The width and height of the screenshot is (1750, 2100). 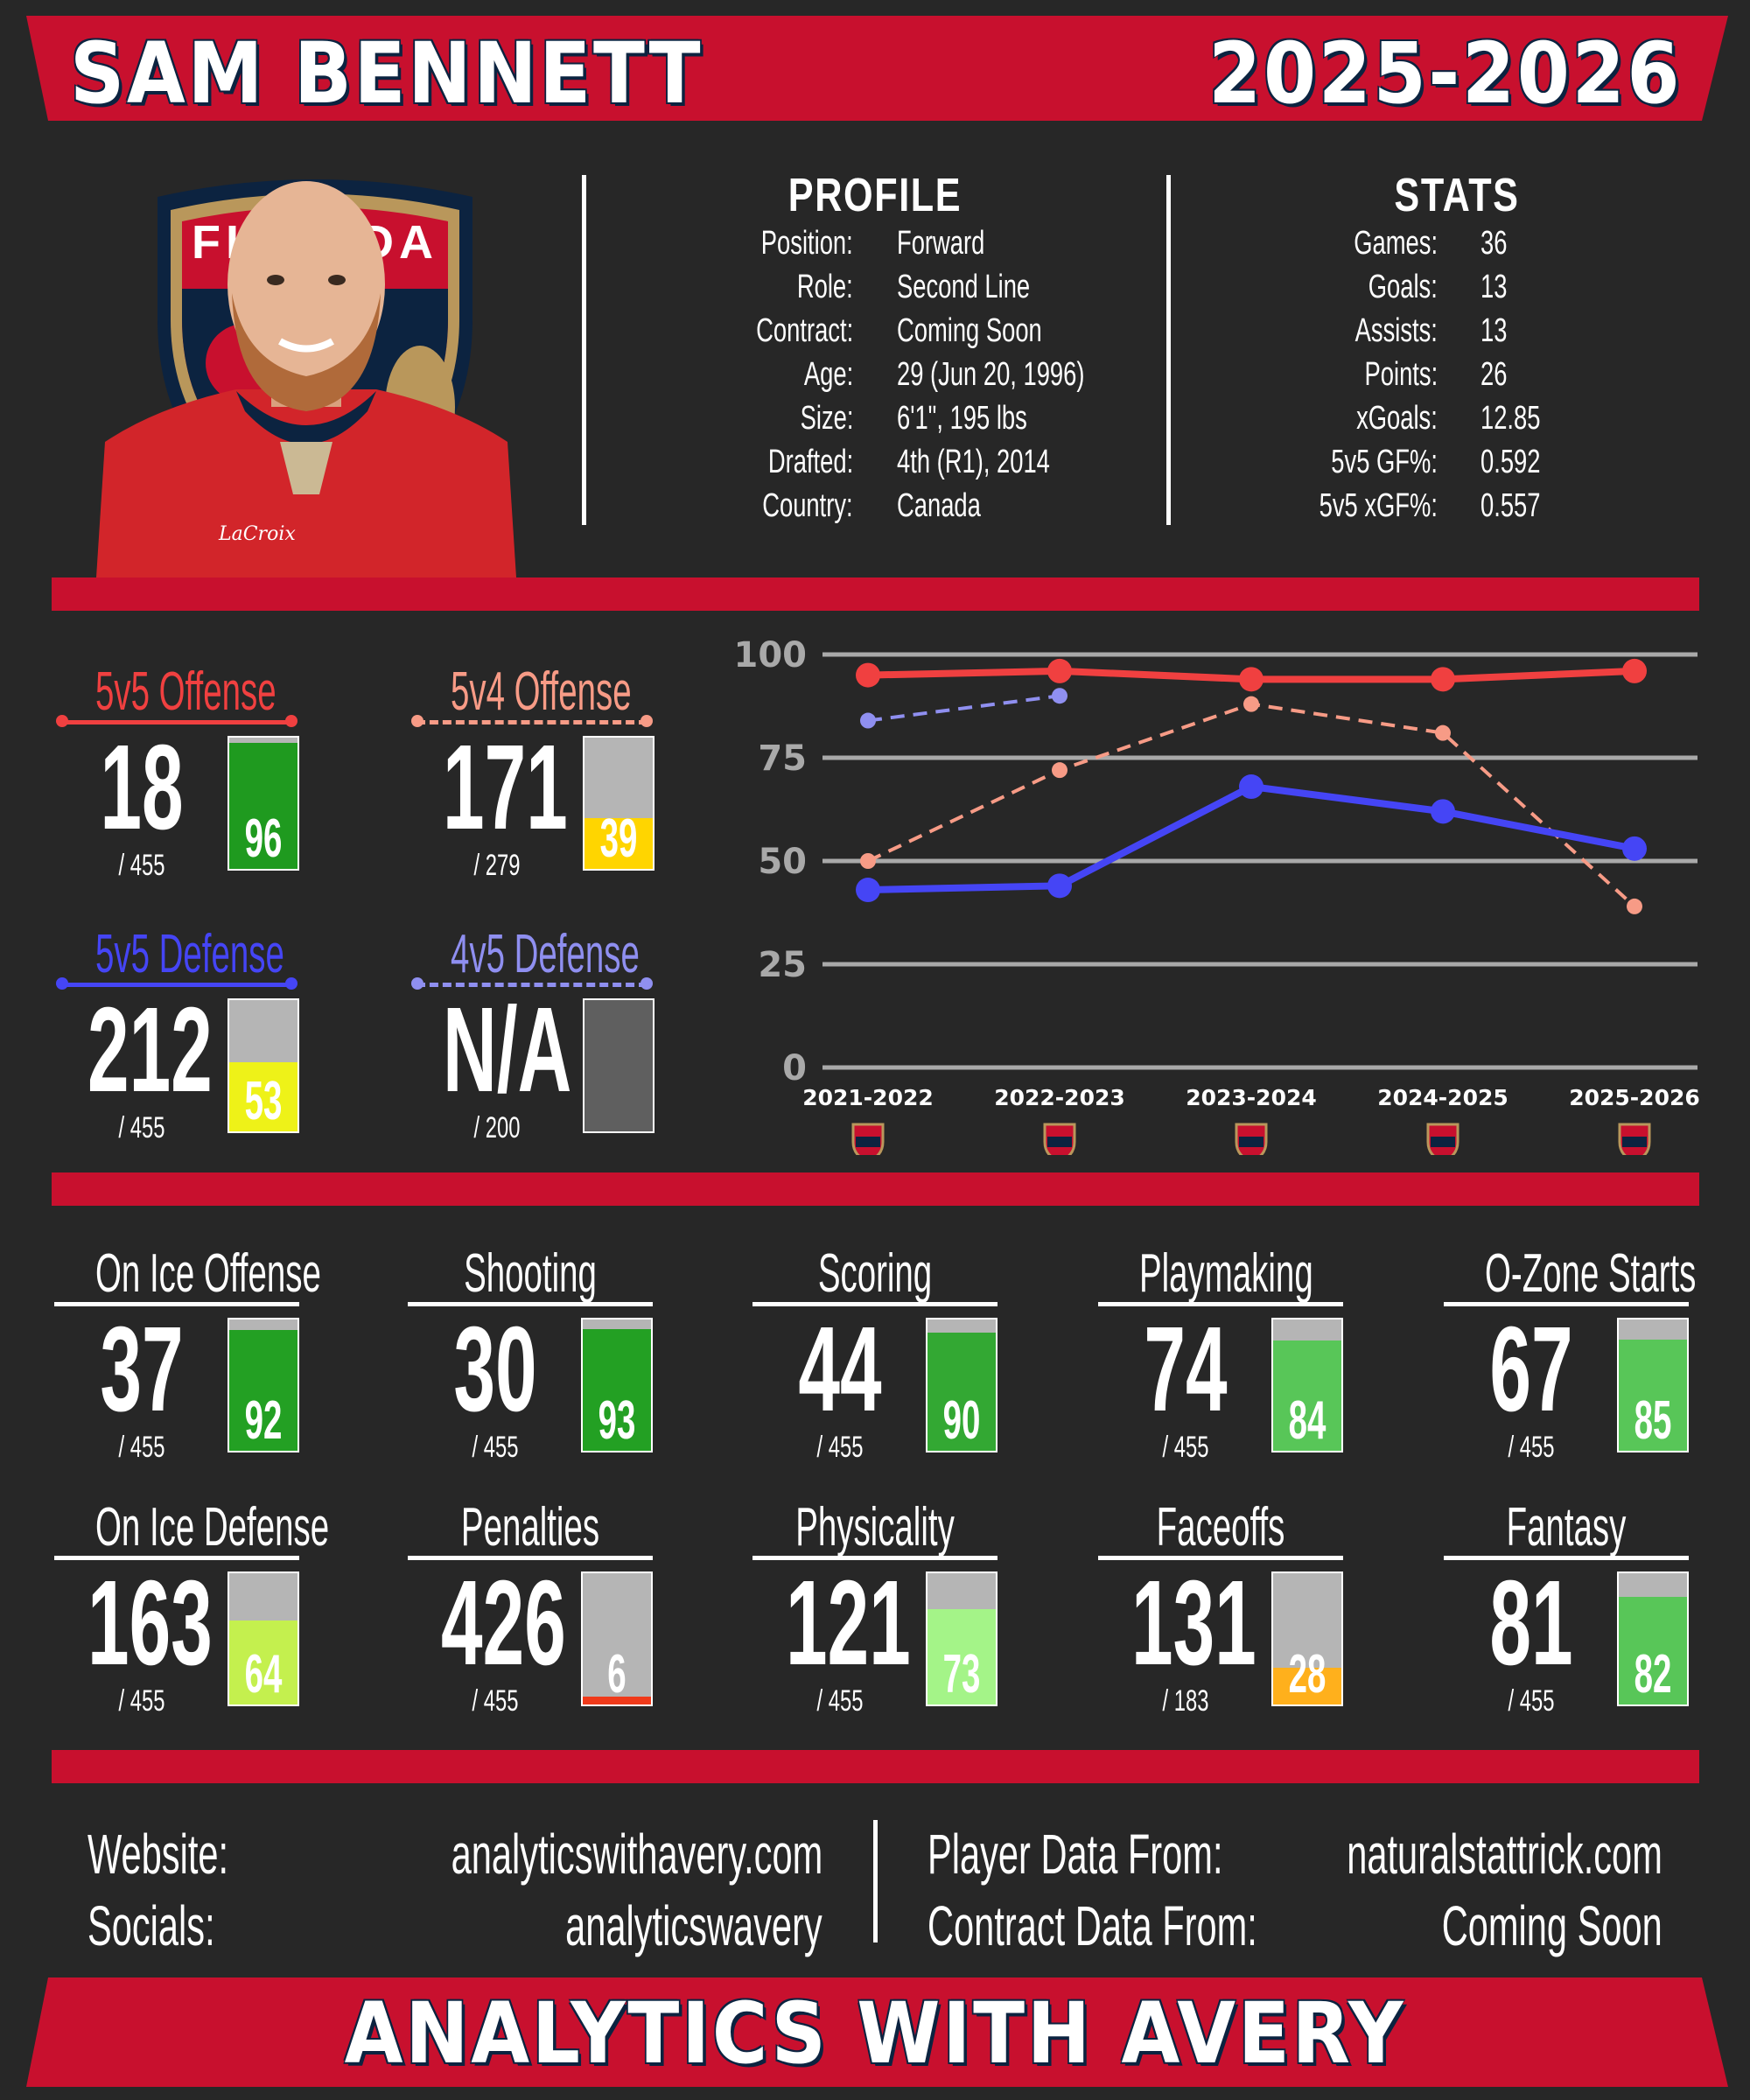 I want to click on metric-rank: 131, so click(x=1193, y=1623).